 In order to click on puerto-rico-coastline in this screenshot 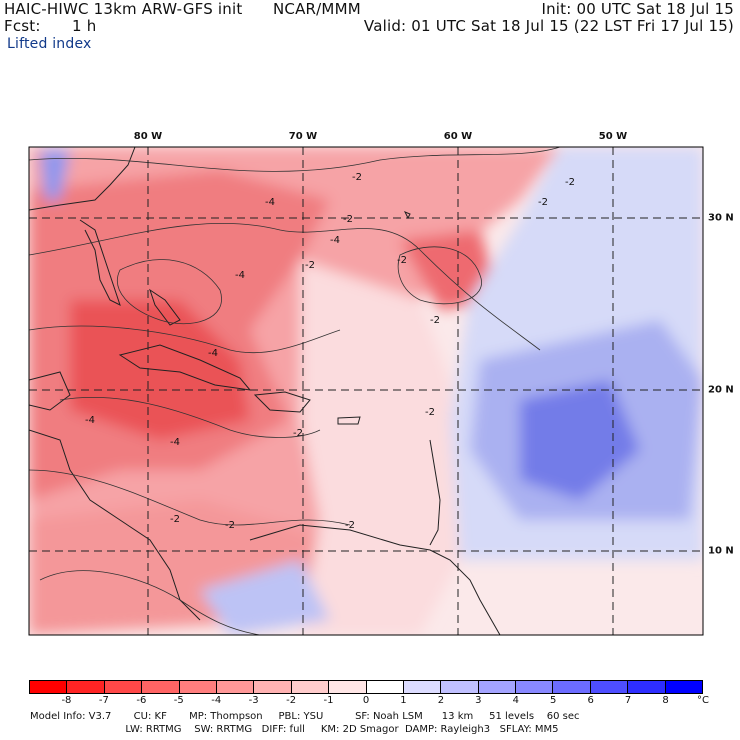, I will do `click(349, 420)`.